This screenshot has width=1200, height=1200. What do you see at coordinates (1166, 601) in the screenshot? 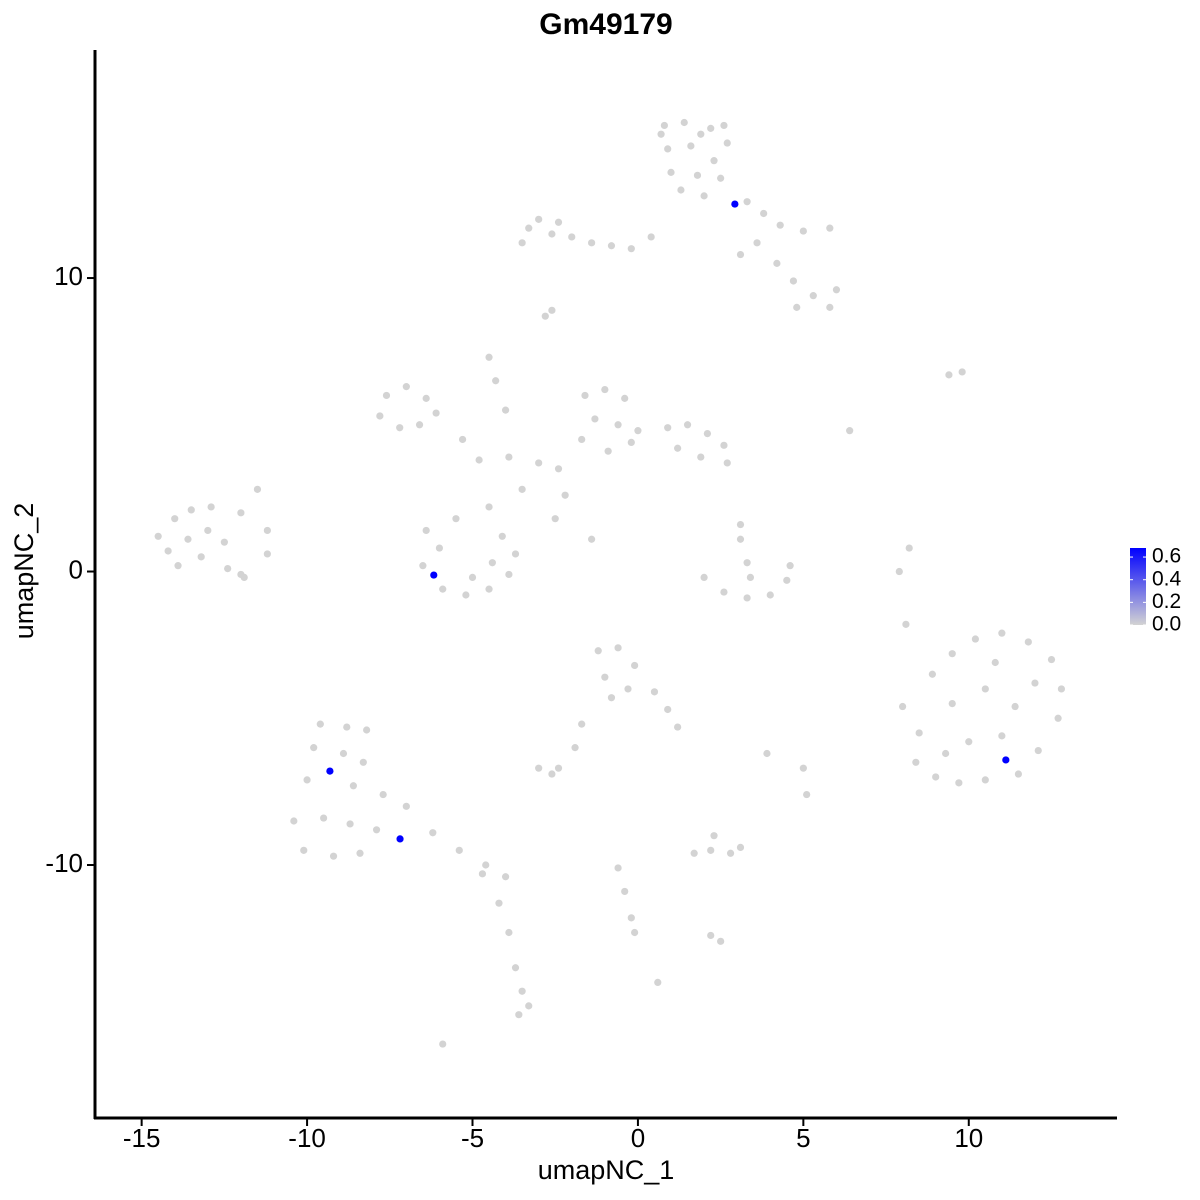
I see `colorbar-label: 0.2` at bounding box center [1166, 601].